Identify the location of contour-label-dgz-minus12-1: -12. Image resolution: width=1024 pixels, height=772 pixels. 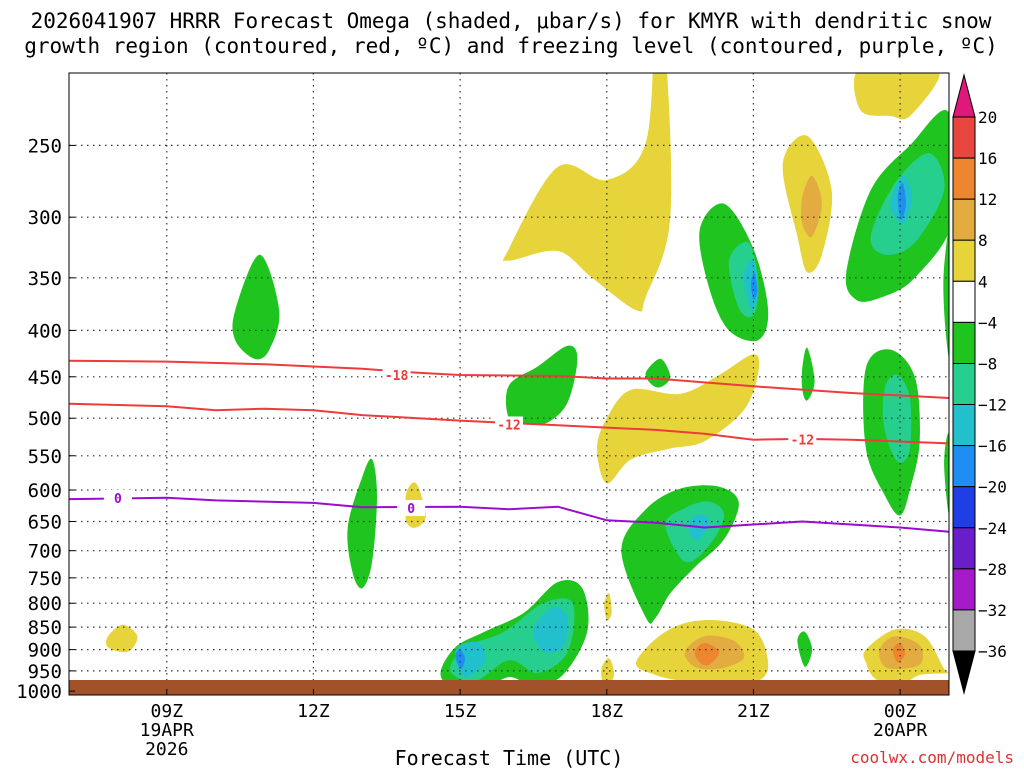
(802, 441).